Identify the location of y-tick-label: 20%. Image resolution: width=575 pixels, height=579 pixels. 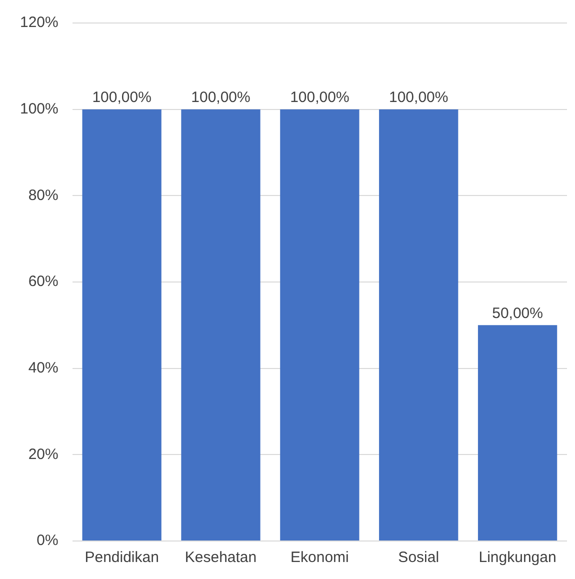
(43, 454).